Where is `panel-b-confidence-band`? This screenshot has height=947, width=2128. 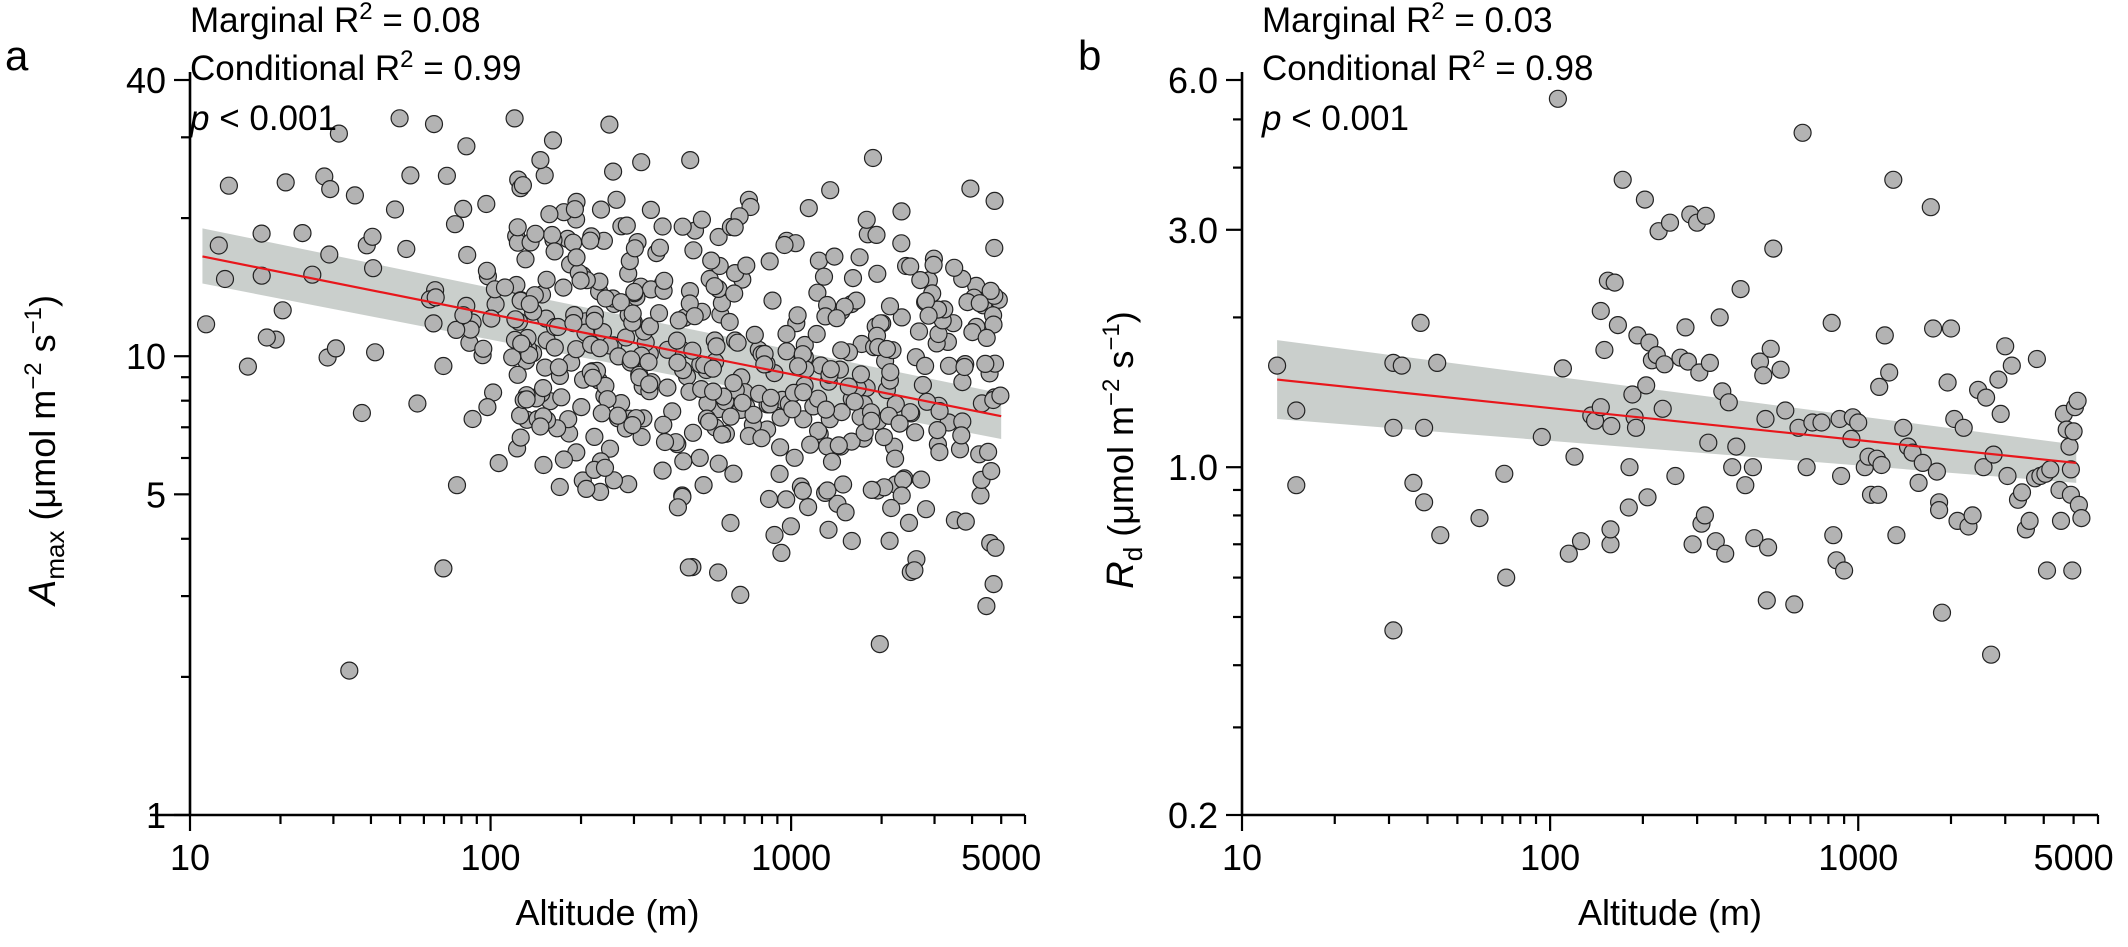
panel-b-confidence-band is located at coordinates (1677, 411).